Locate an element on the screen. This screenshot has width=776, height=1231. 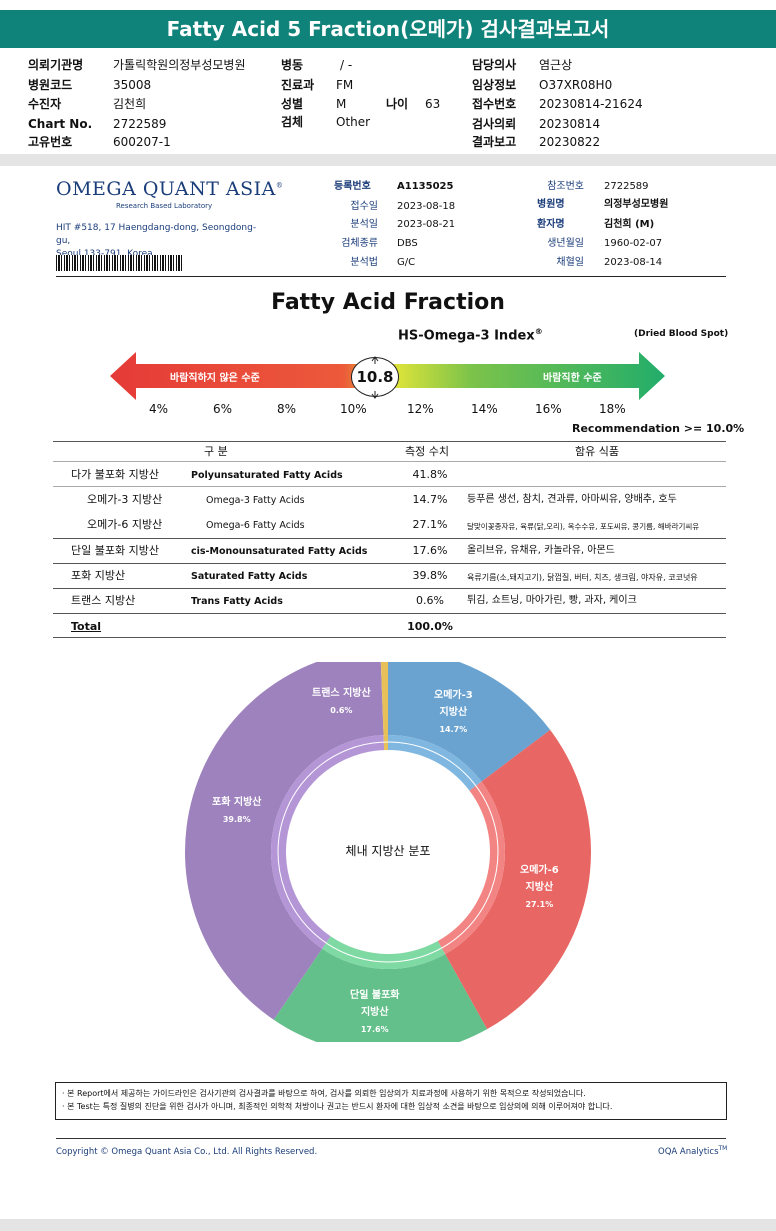
header-label-hospital-code: 병원코드 is located at coordinates (50, 85).